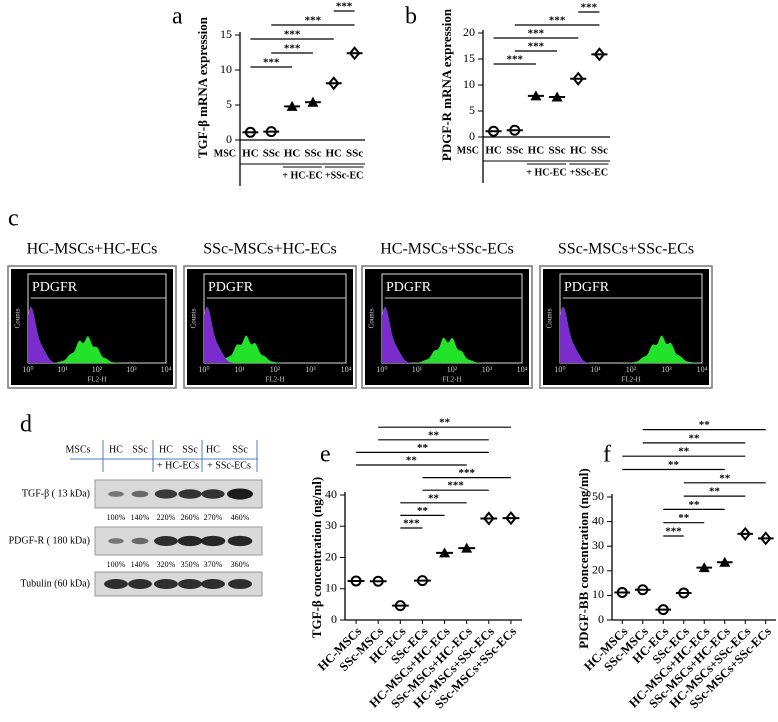 This screenshot has width=778, height=722. What do you see at coordinates (49, 540) in the screenshot?
I see `blot-row-label: PDGF-R ( 180 kDa)` at bounding box center [49, 540].